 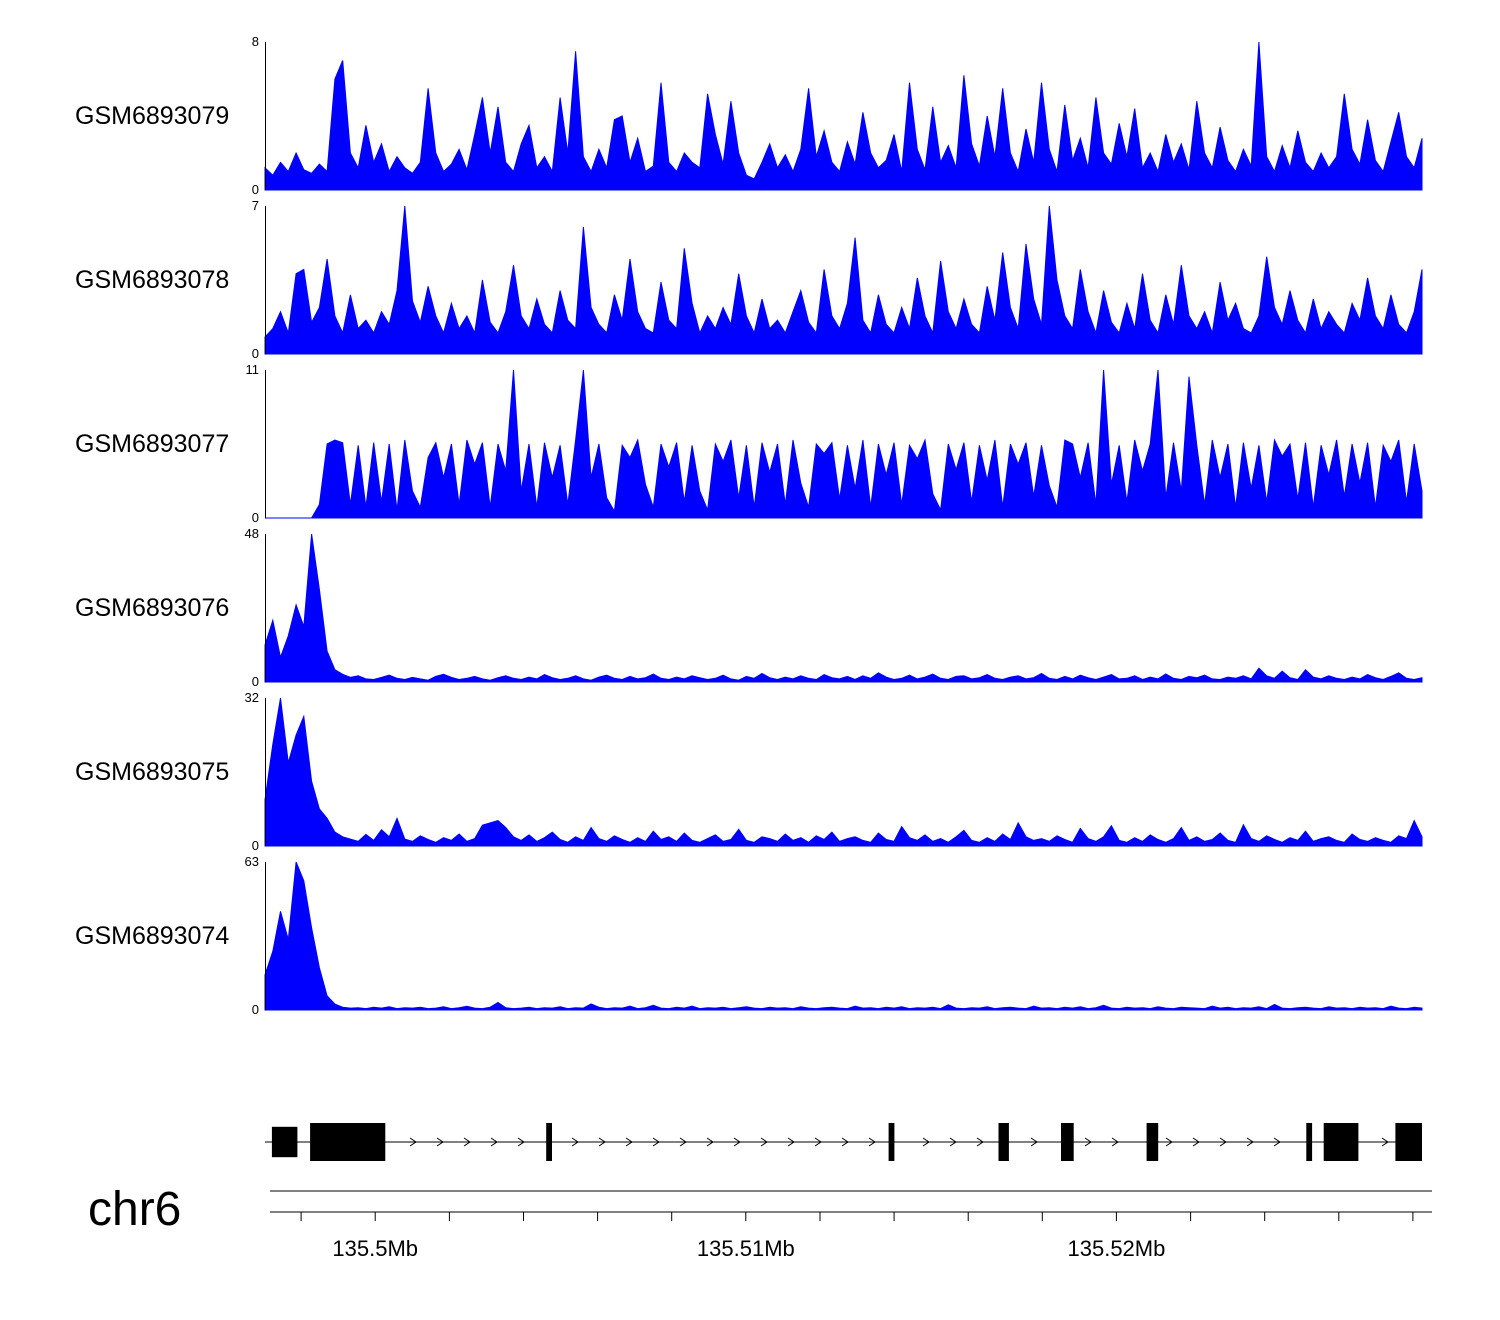 What do you see at coordinates (251, 861) in the screenshot?
I see `ymax-label: 63` at bounding box center [251, 861].